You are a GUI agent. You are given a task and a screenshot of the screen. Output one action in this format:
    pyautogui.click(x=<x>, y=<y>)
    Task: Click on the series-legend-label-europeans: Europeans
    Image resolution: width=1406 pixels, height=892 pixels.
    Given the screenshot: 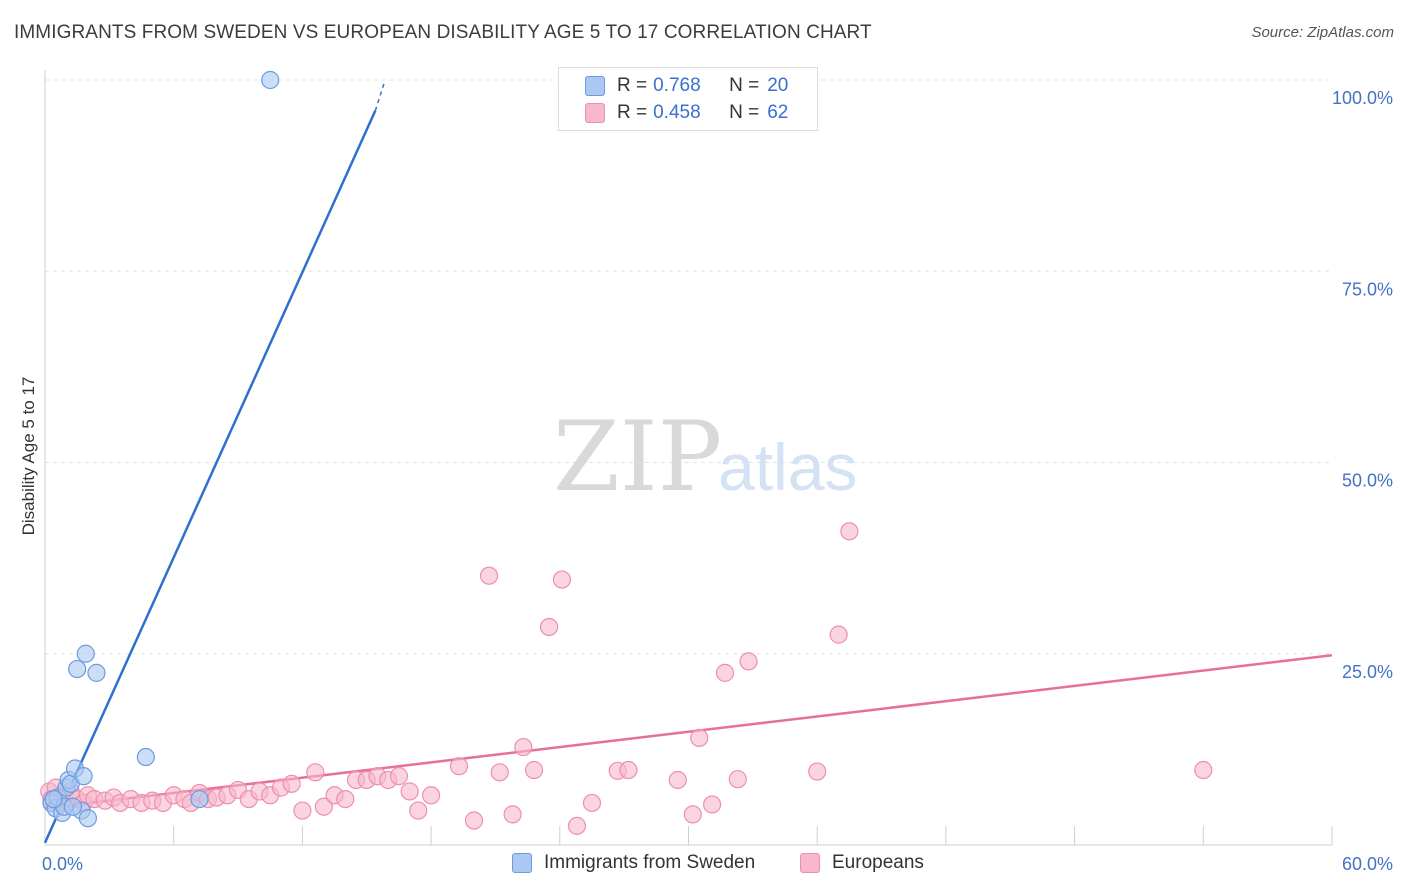 What is the action you would take?
    pyautogui.click(x=878, y=862)
    